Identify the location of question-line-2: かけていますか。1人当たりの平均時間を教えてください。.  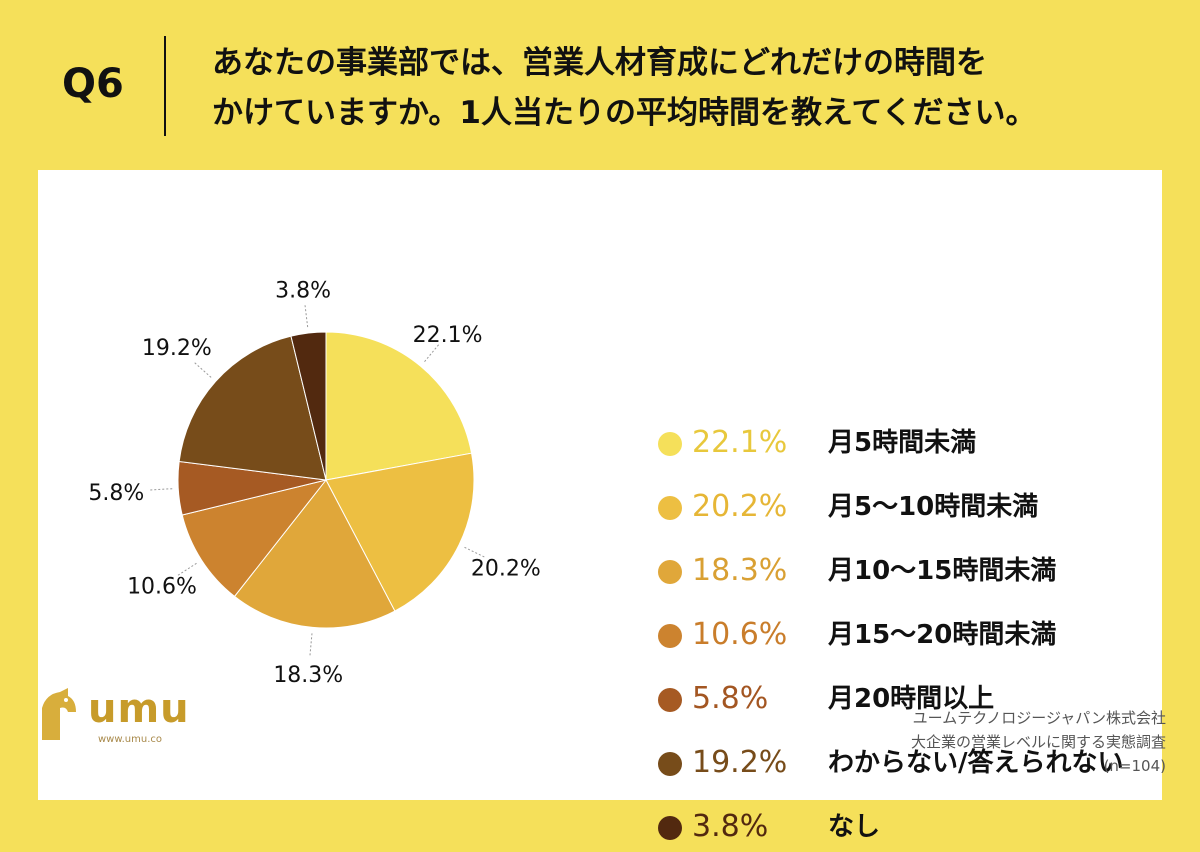
(624, 113).